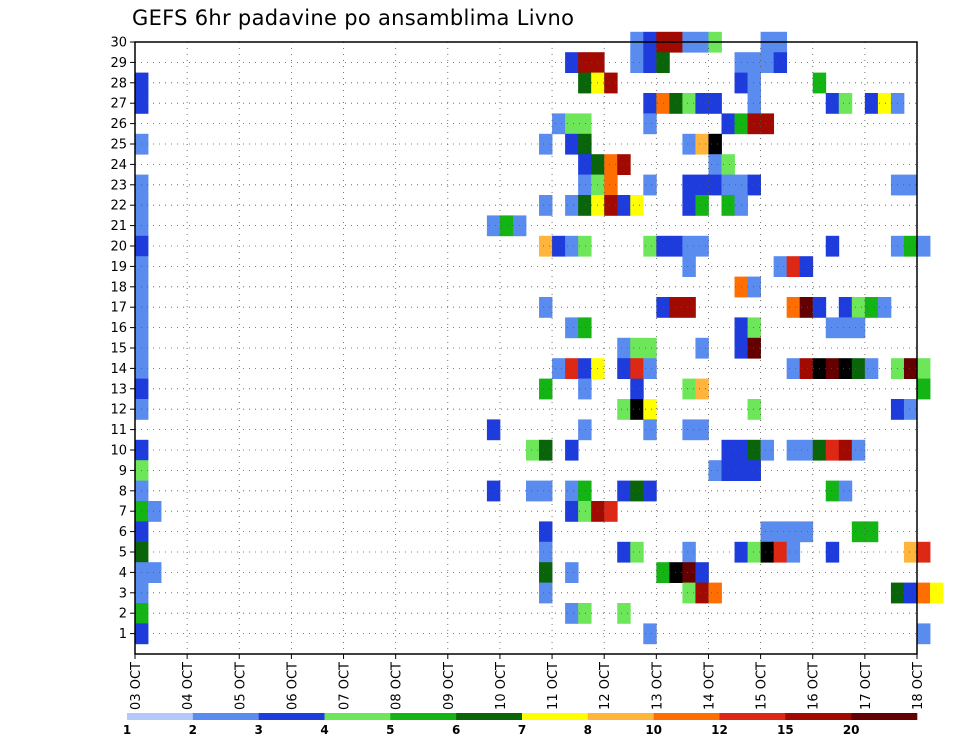  Describe the element at coordinates (188, 686) in the screenshot. I see `x-tick-label: 04 OCT` at that location.